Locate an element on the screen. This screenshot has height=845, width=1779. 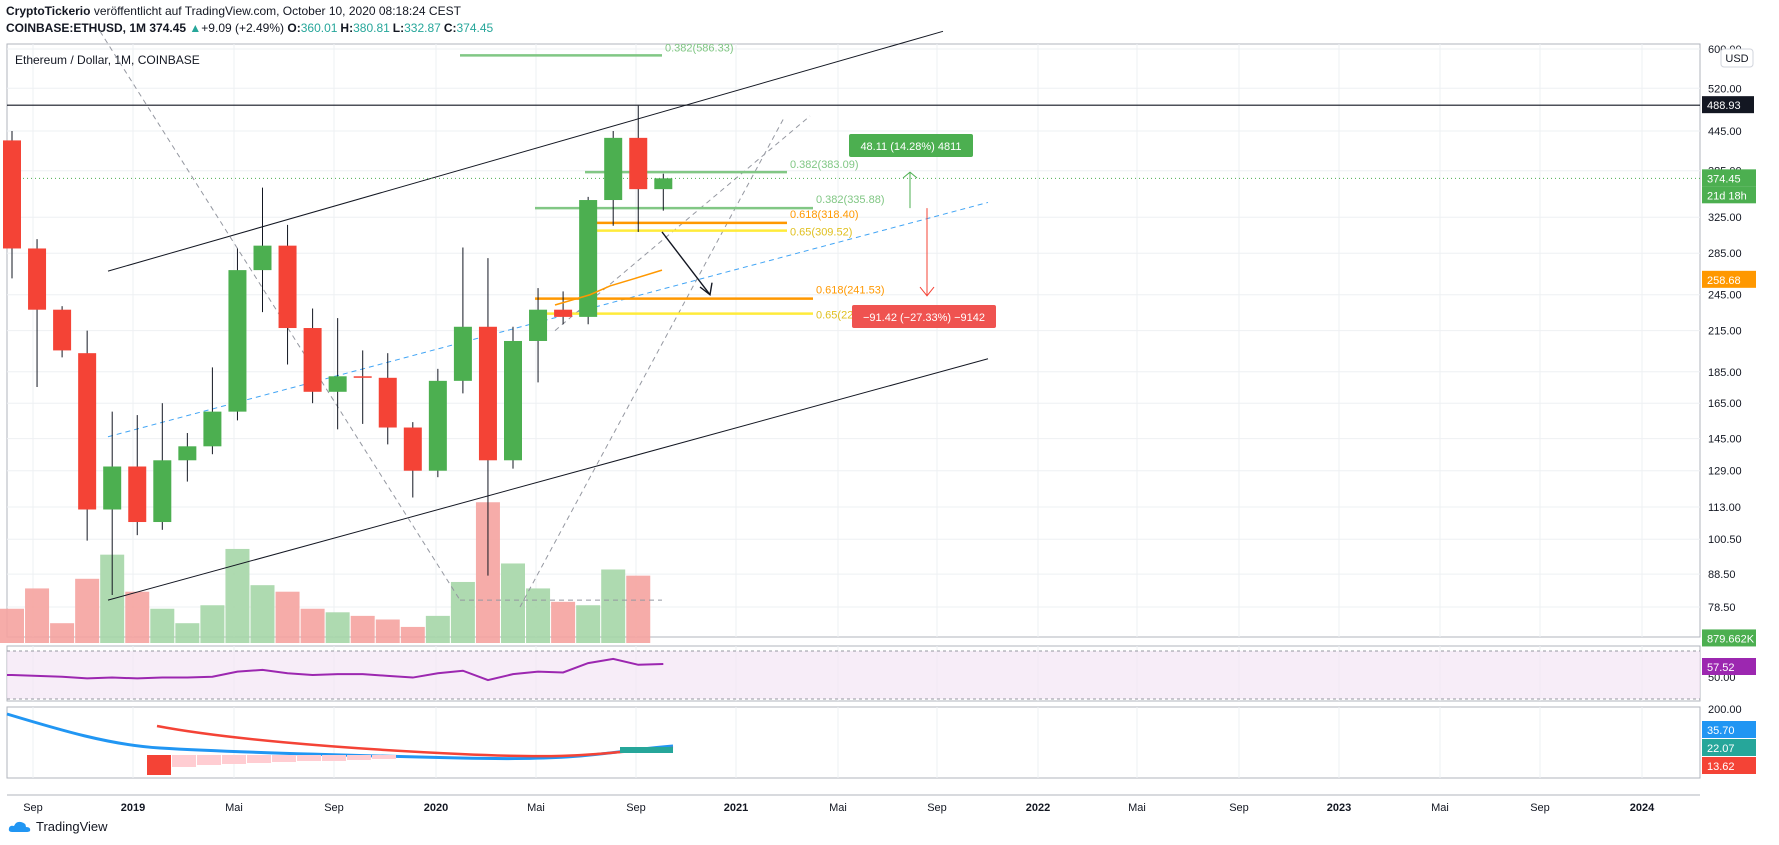
channel-mid-line is located at coordinates (548, 319).